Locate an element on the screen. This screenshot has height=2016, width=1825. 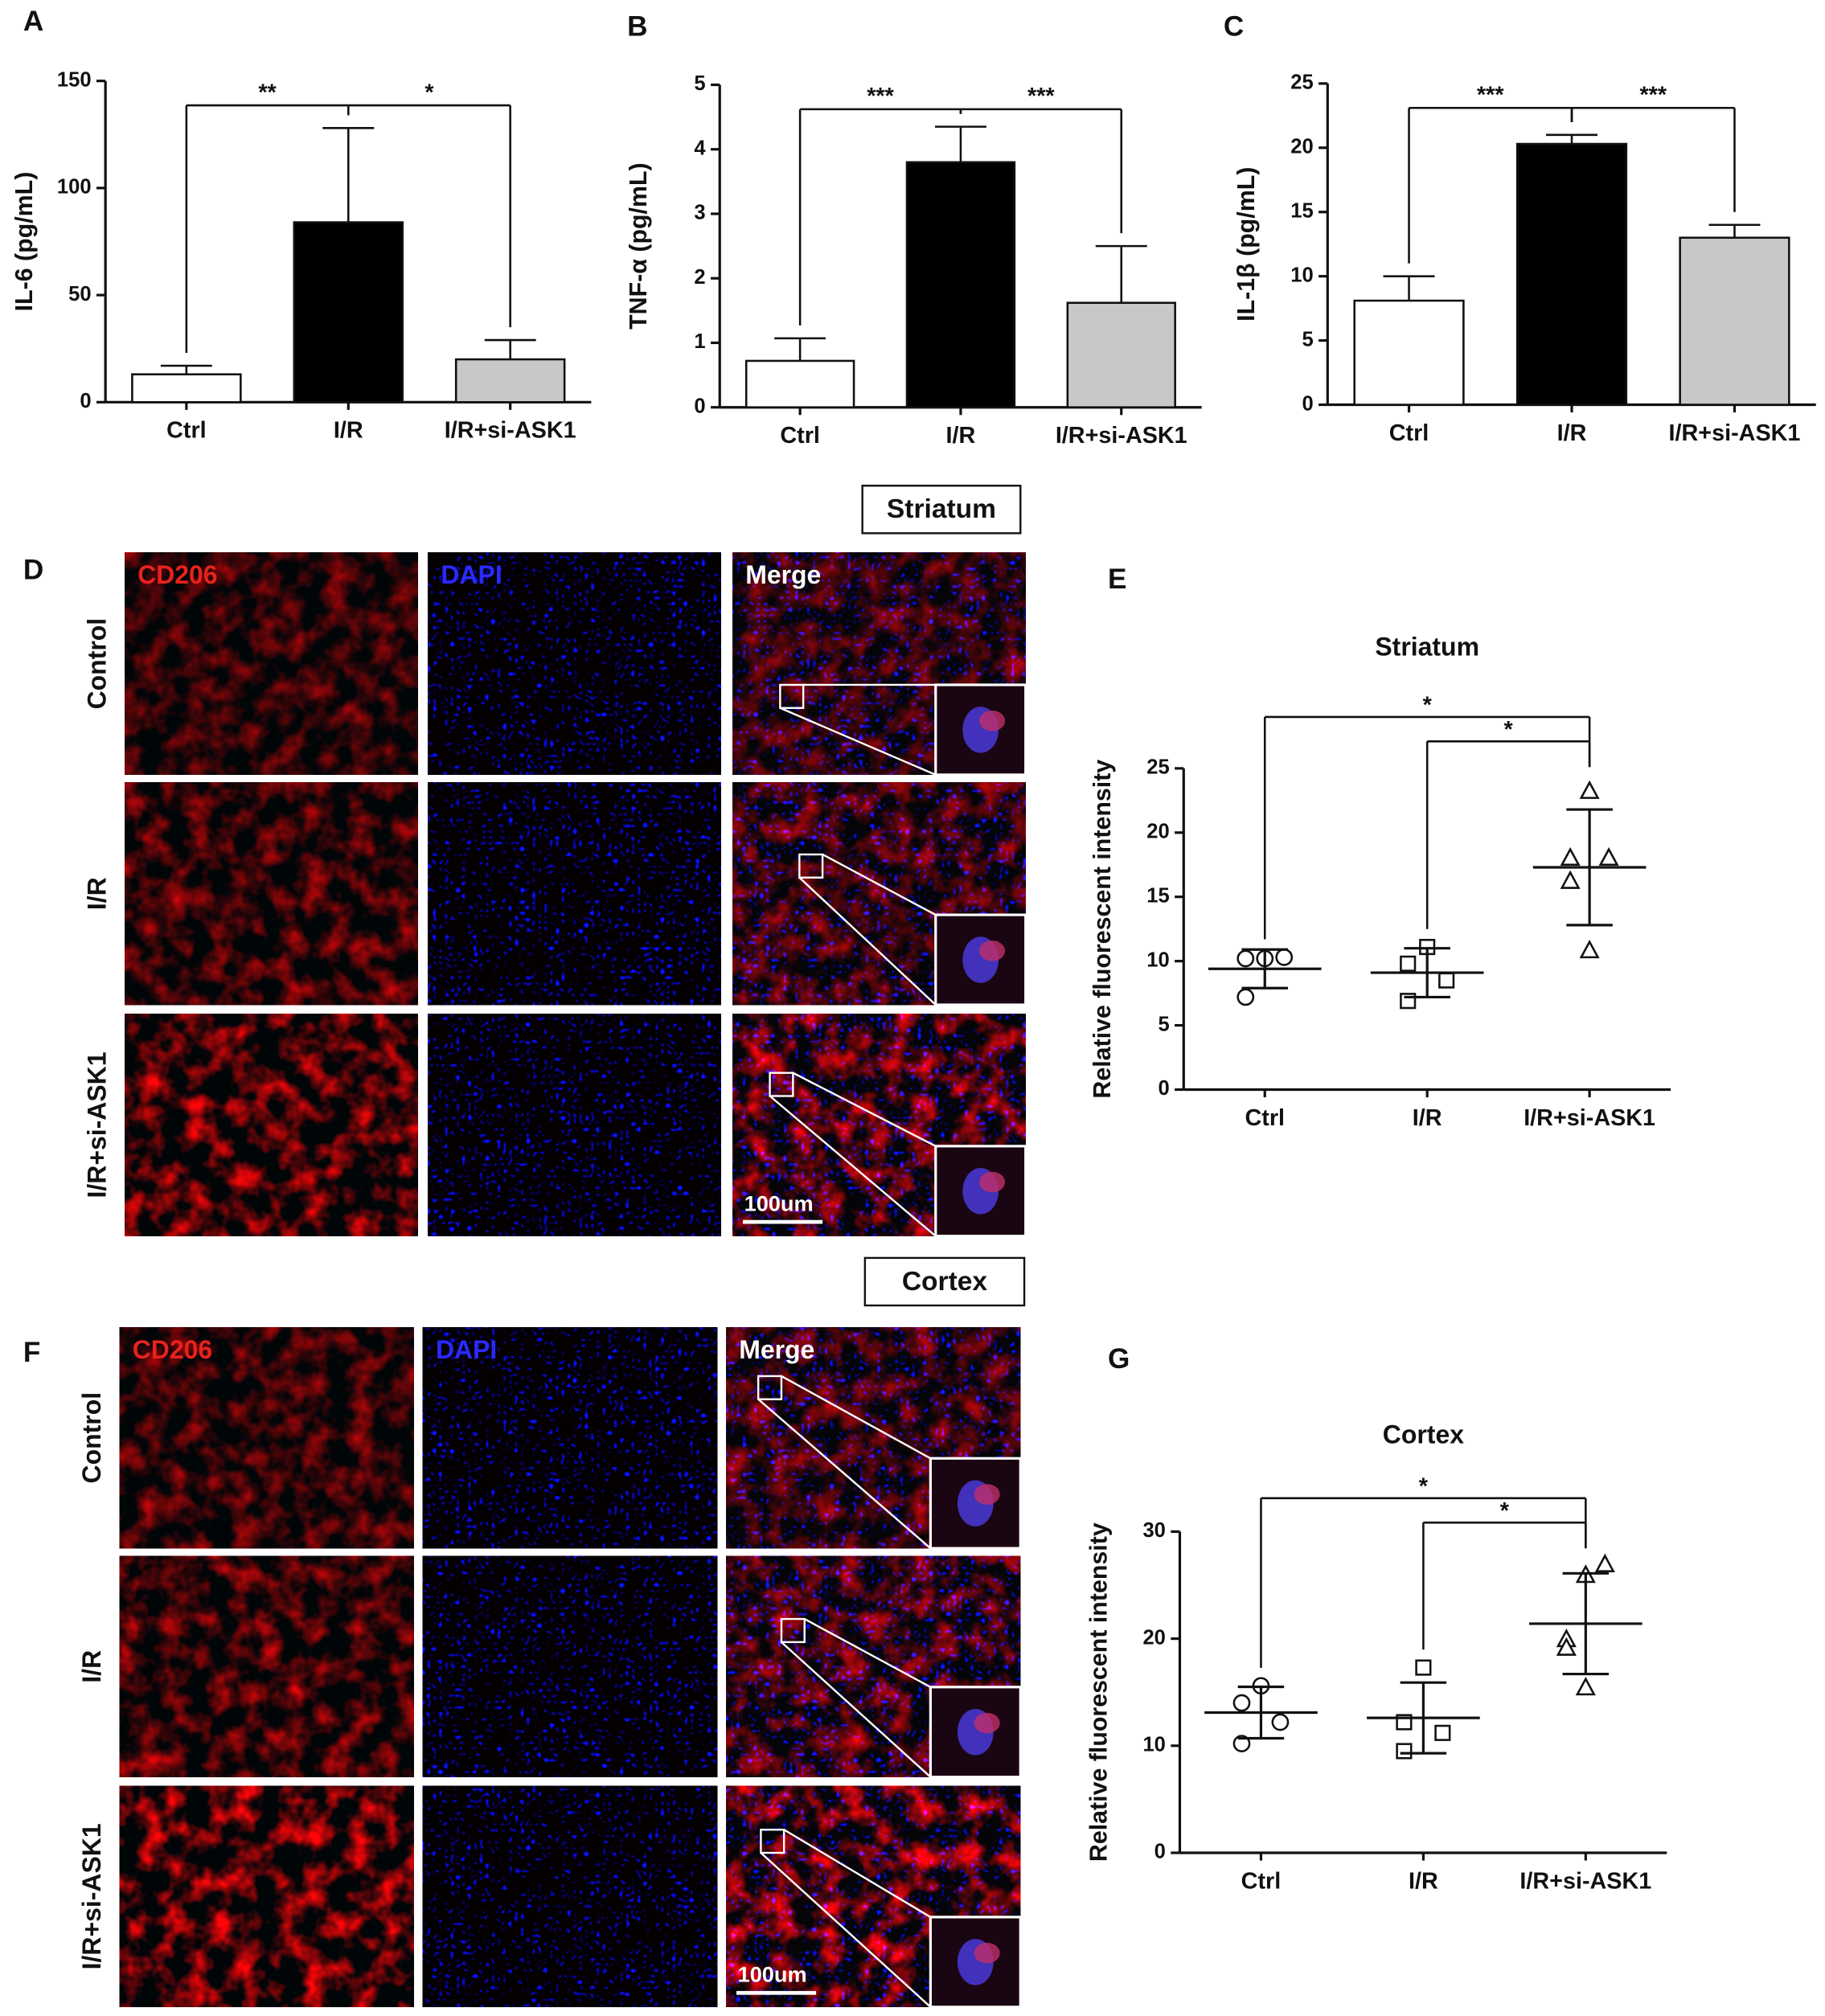
y-tick-label: 15 is located at coordinates (1302, 210).